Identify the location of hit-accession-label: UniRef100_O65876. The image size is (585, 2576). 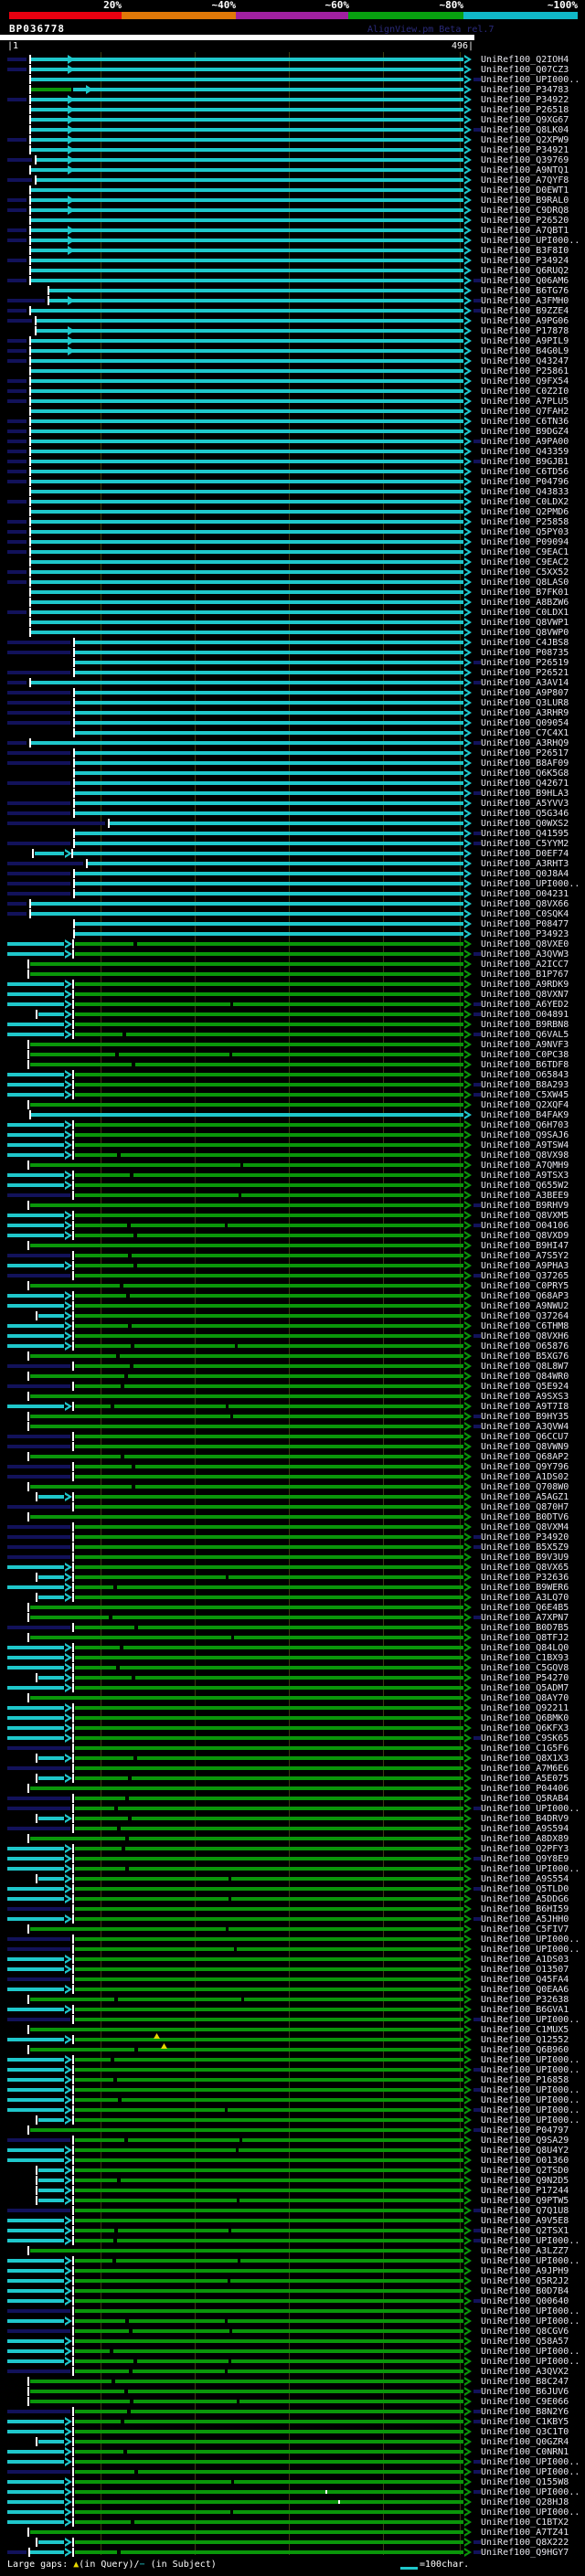
(525, 1346).